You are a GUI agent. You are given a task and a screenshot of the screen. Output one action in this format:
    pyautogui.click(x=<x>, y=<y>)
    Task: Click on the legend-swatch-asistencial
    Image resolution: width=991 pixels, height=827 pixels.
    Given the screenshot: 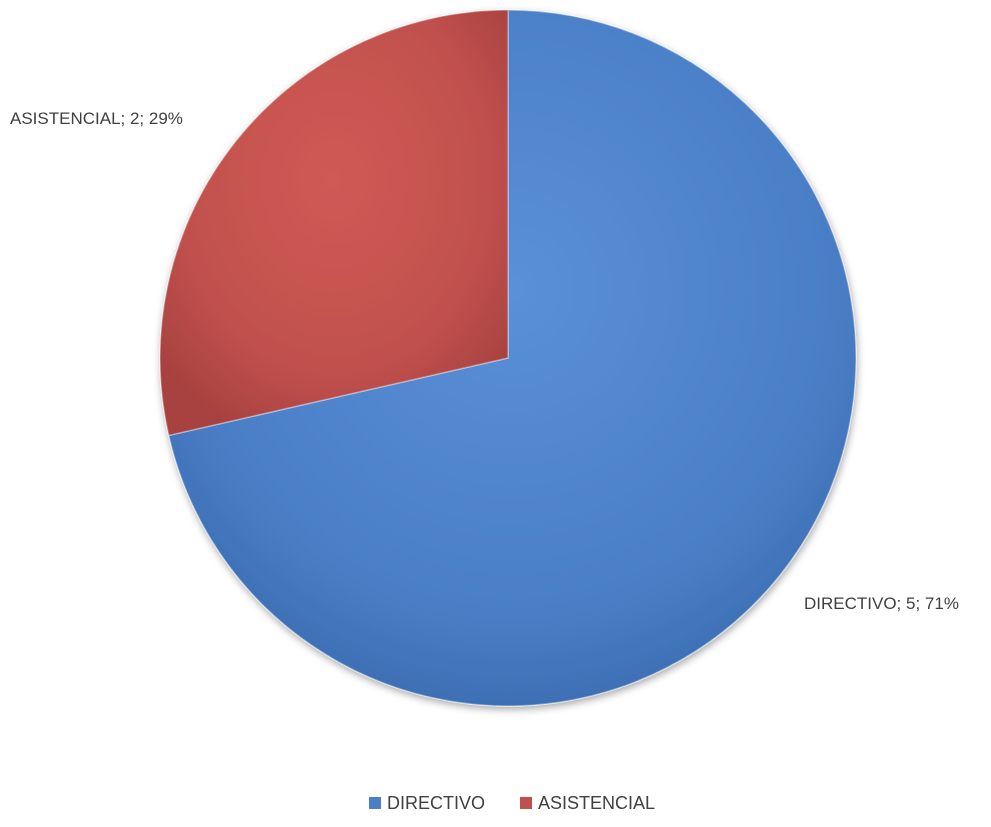 What is the action you would take?
    pyautogui.click(x=526, y=803)
    